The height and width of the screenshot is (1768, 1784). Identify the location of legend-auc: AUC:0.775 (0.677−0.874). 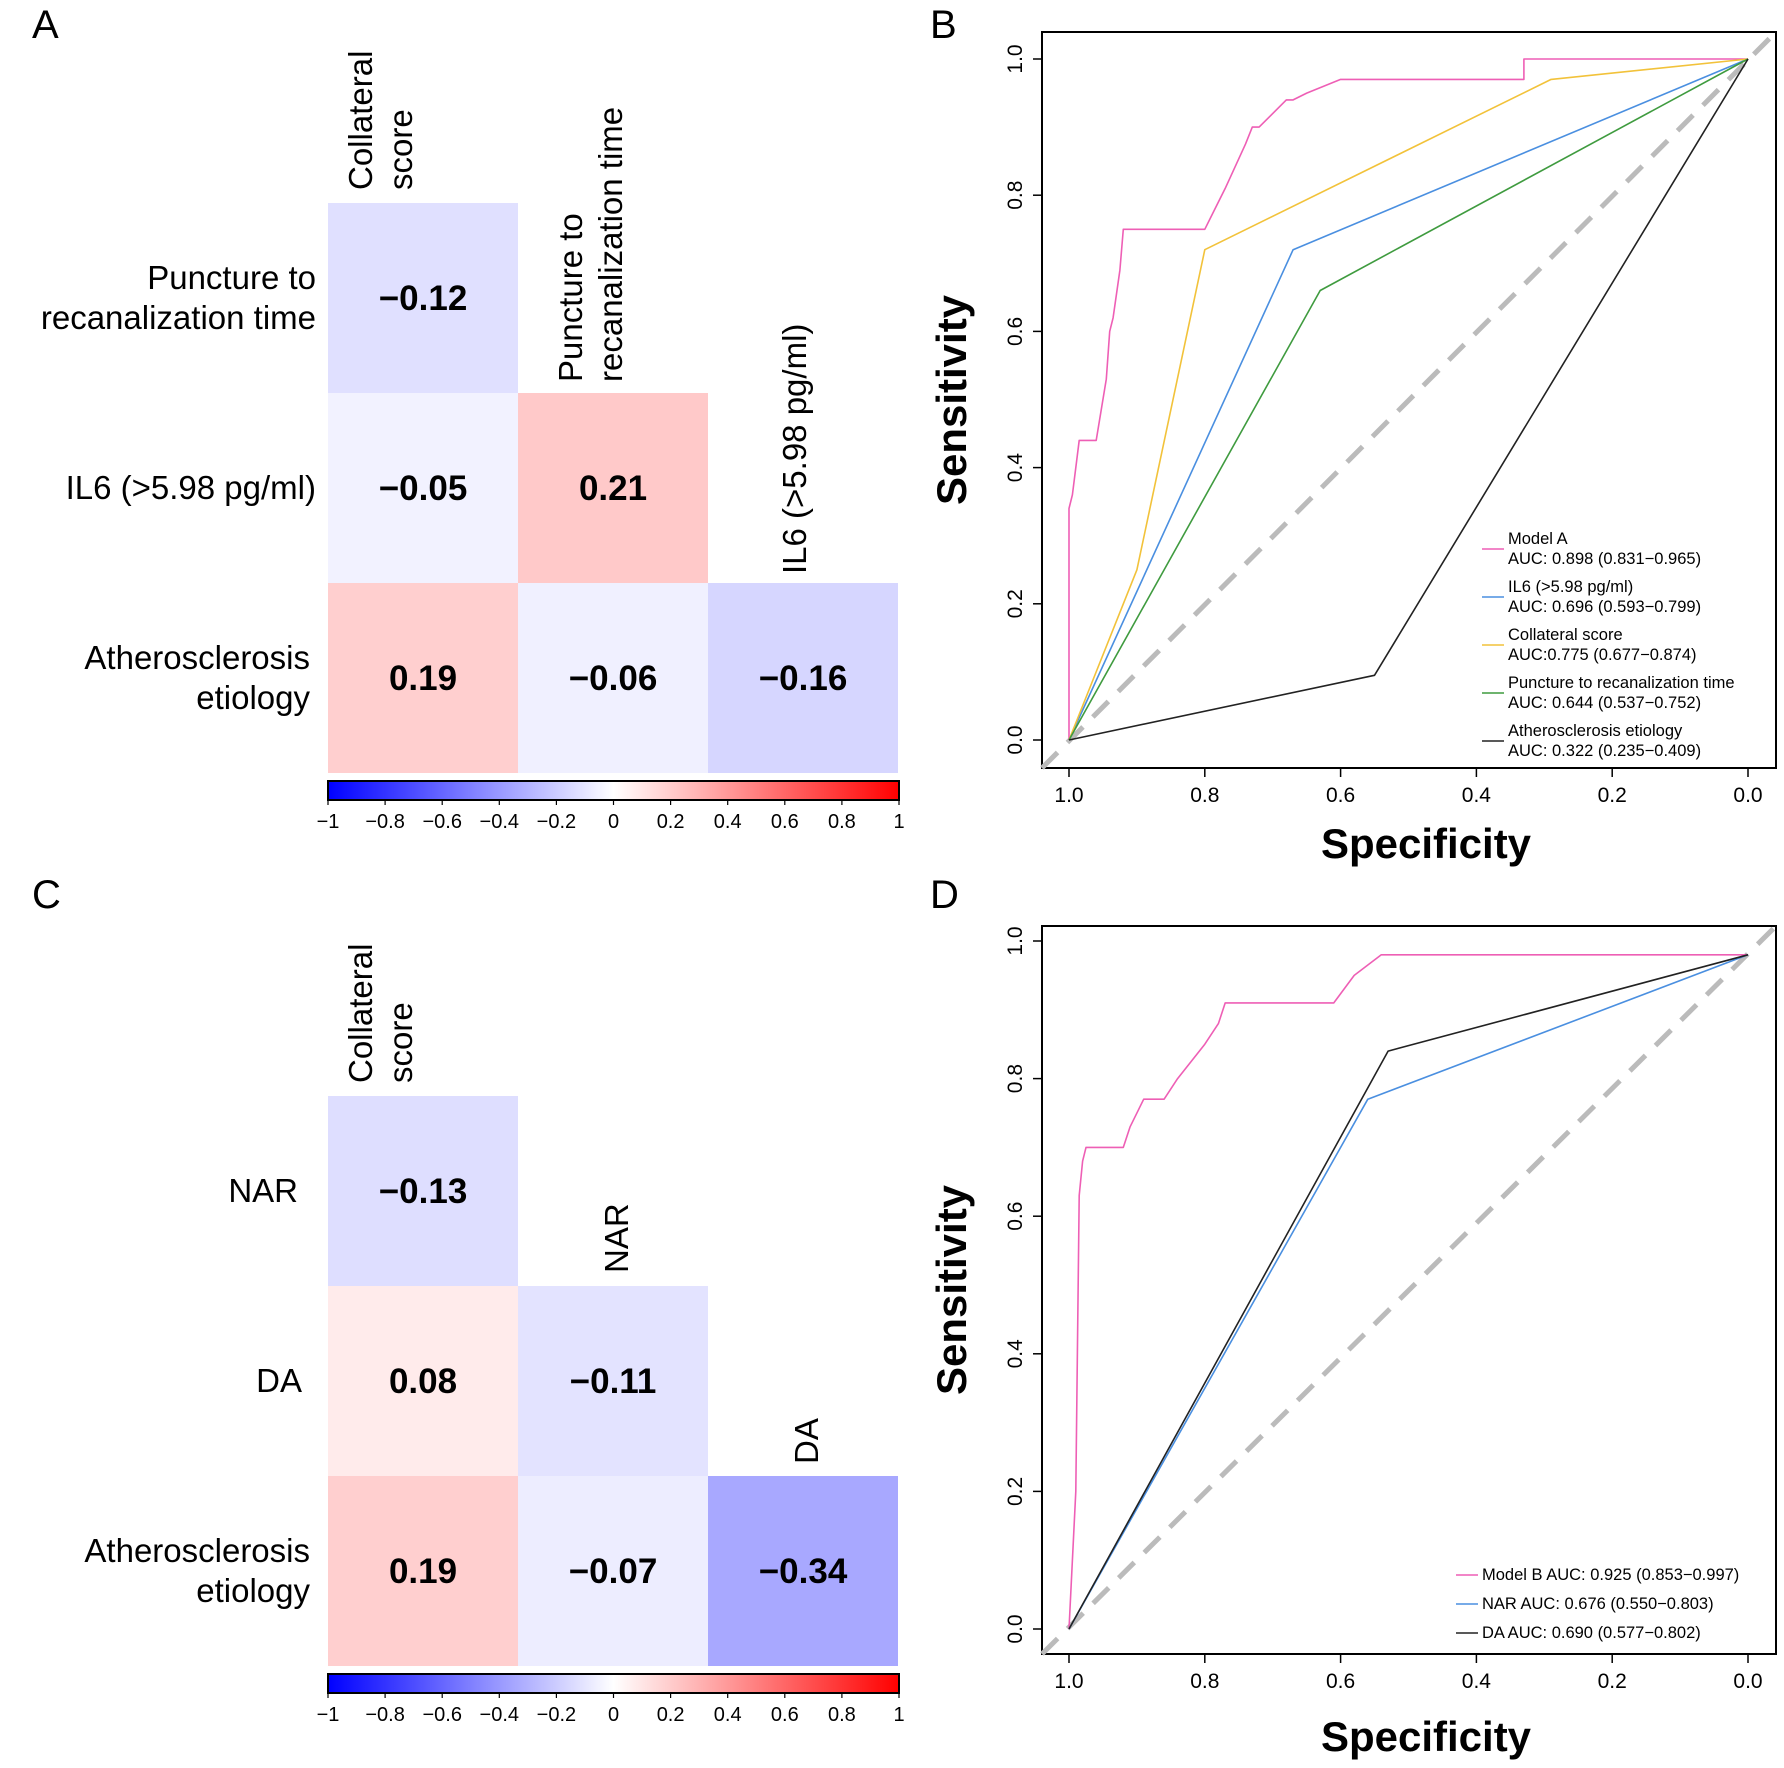
(1602, 655).